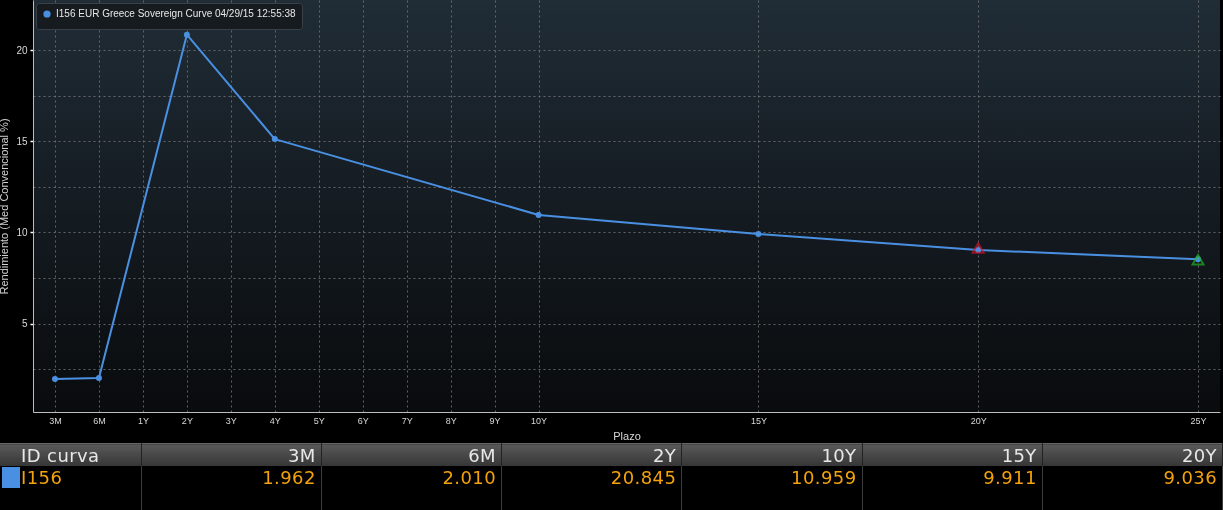 The height and width of the screenshot is (510, 1223). What do you see at coordinates (187, 420) in the screenshot?
I see `x-tick-label: 2Y` at bounding box center [187, 420].